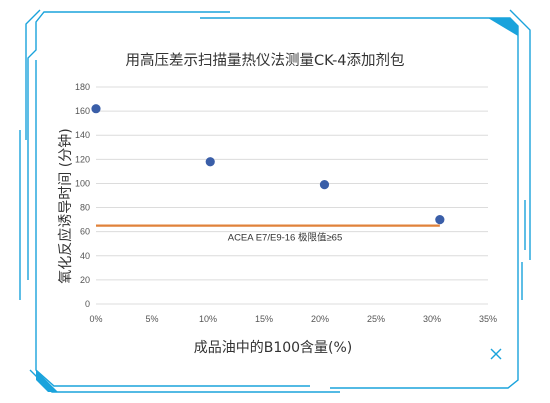 The width and height of the screenshot is (550, 403). What do you see at coordinates (87, 304) in the screenshot?
I see `y-tick-label: 0` at bounding box center [87, 304].